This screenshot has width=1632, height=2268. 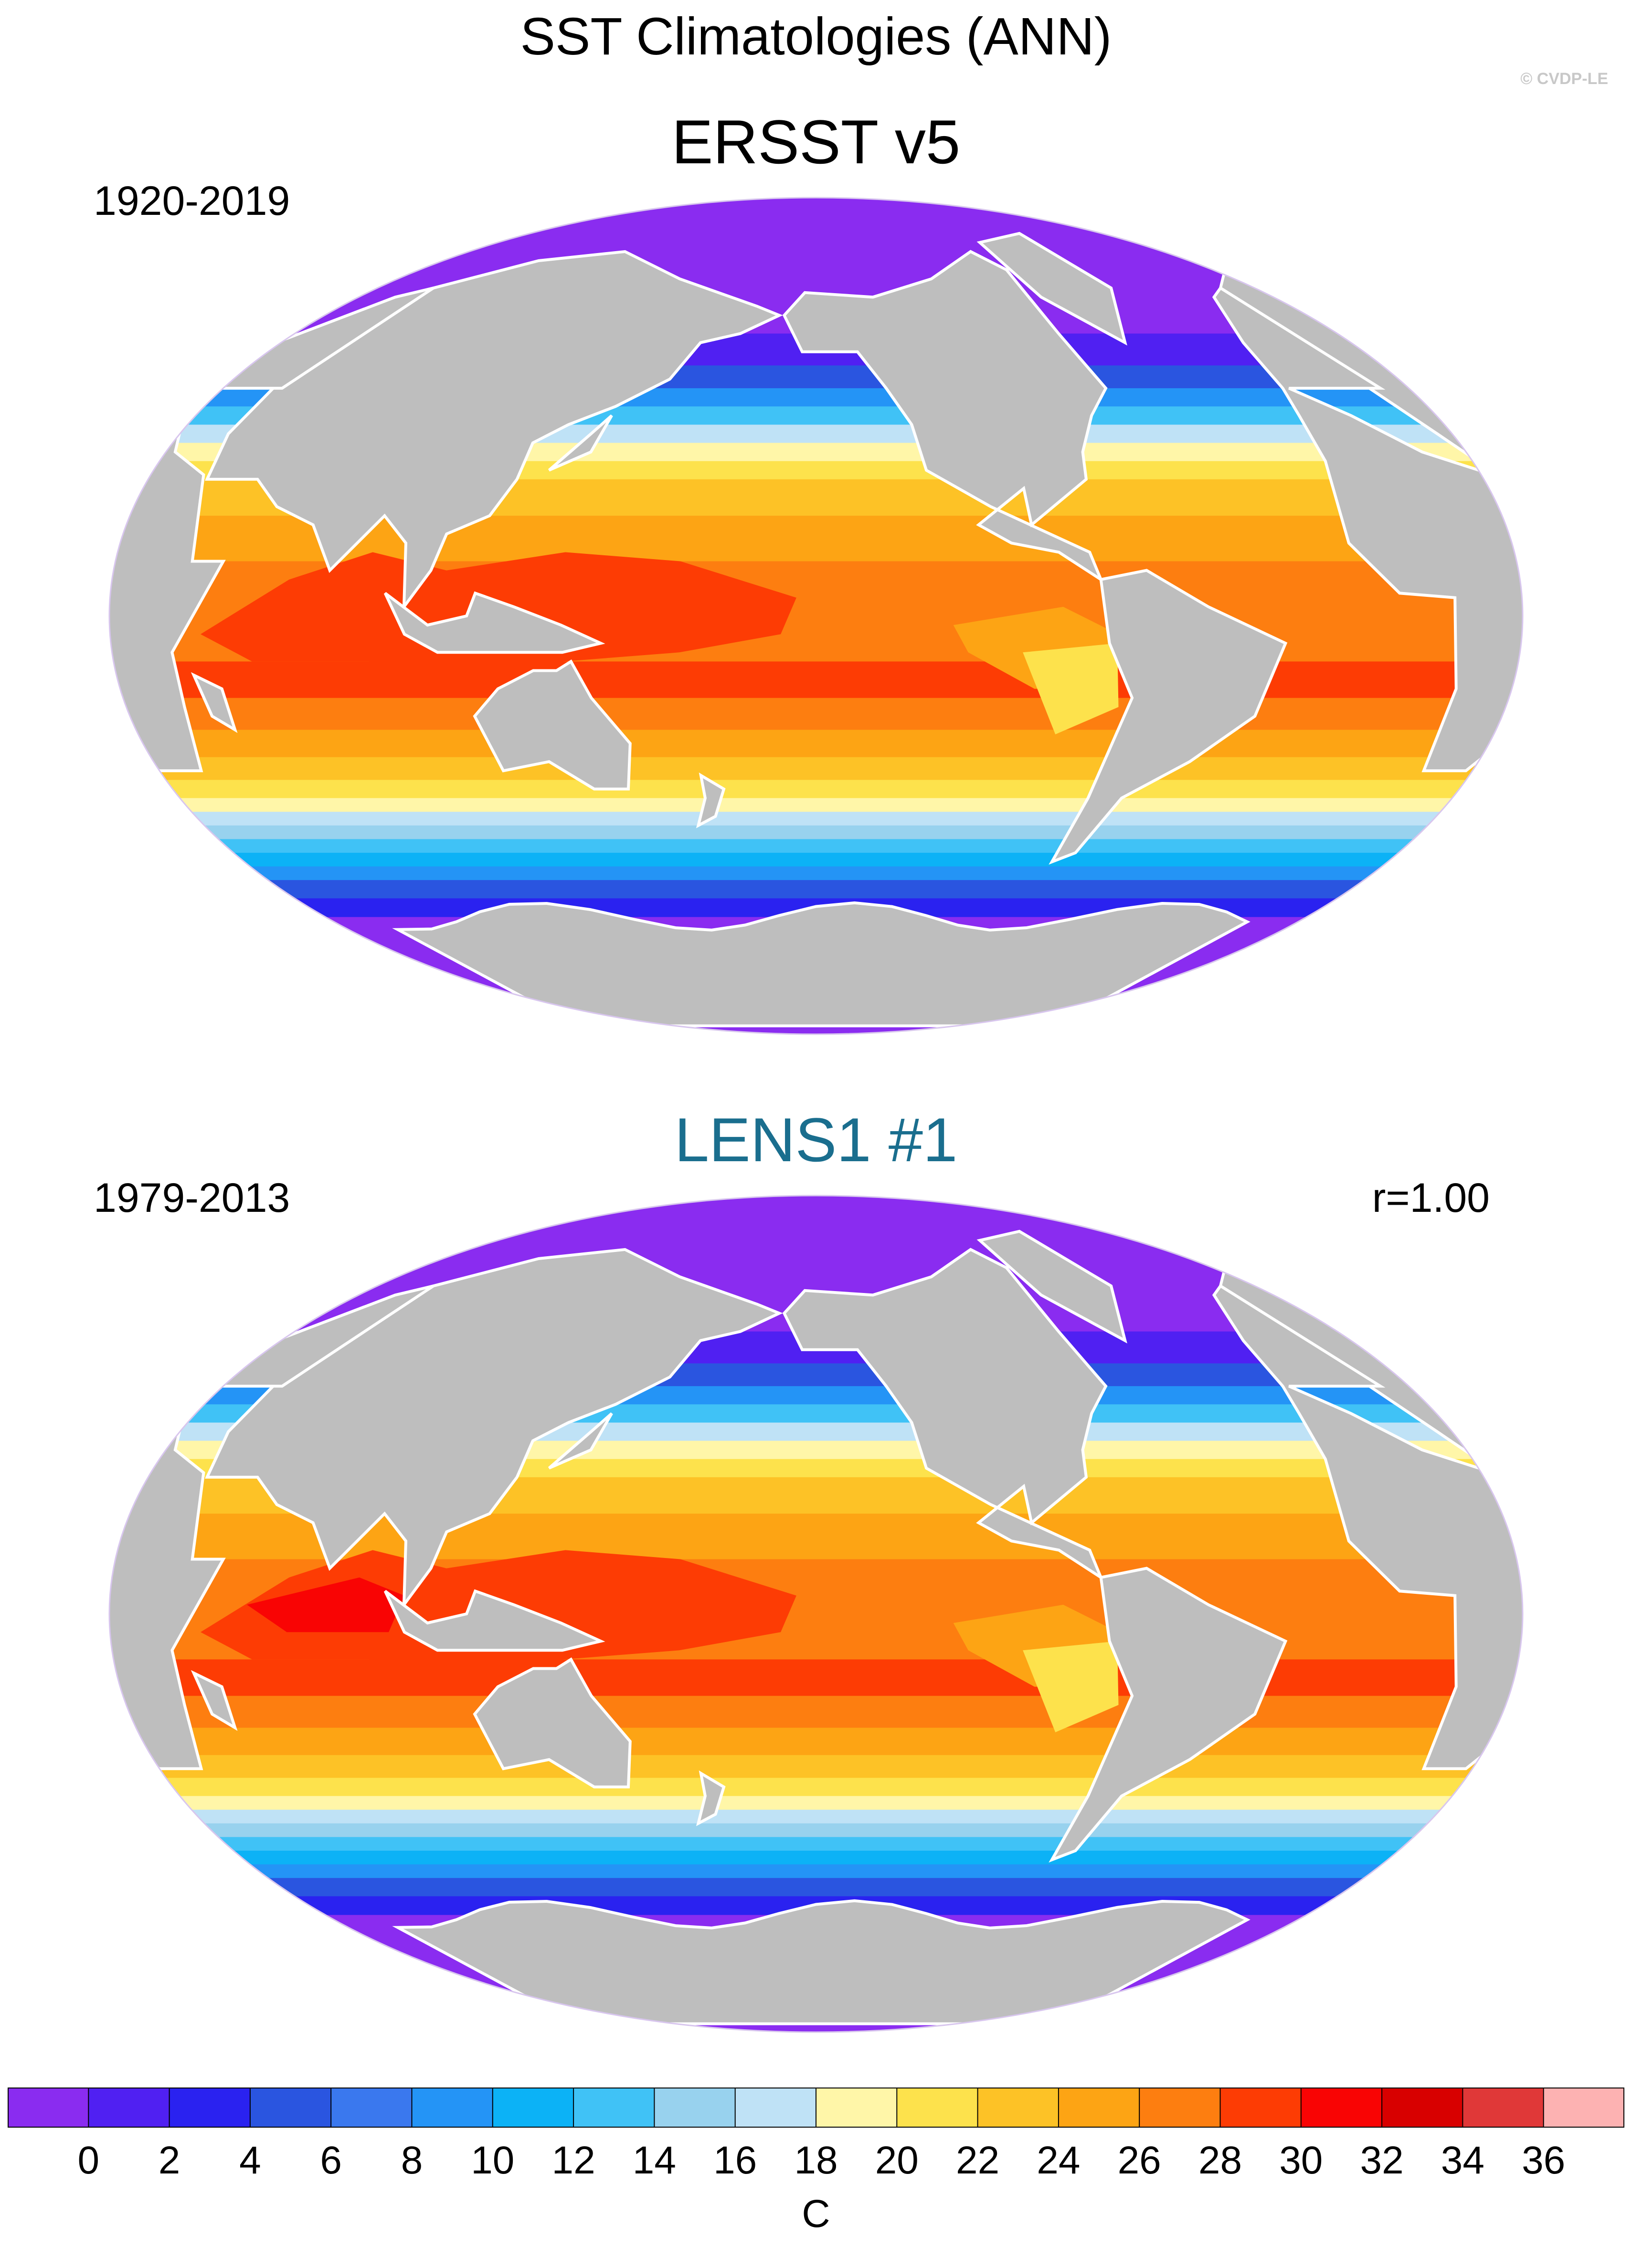 What do you see at coordinates (654, 2160) in the screenshot?
I see `colorbar-tick-label: 14` at bounding box center [654, 2160].